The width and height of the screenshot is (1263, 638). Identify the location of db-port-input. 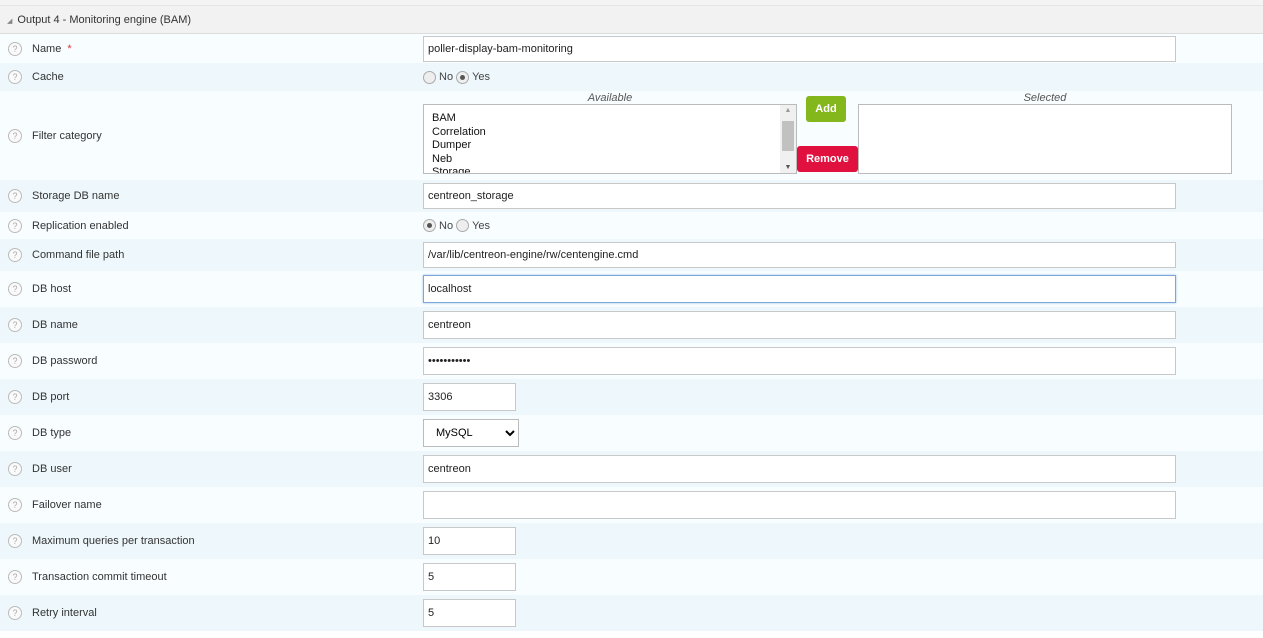
(469, 397).